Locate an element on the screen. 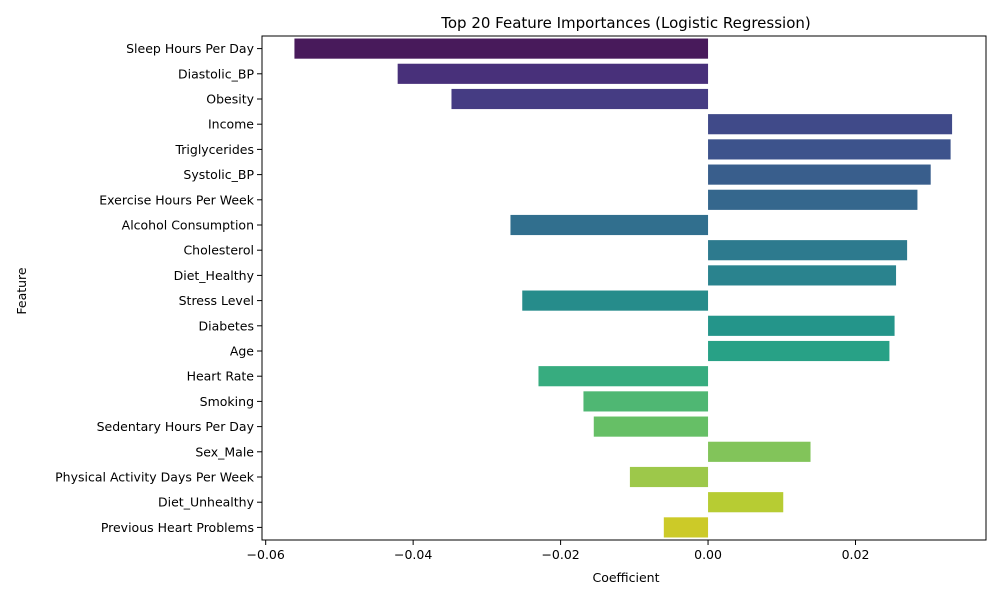 The image size is (1000, 600). y-tick-label: Sedentary Hours Per Day is located at coordinates (176, 426).